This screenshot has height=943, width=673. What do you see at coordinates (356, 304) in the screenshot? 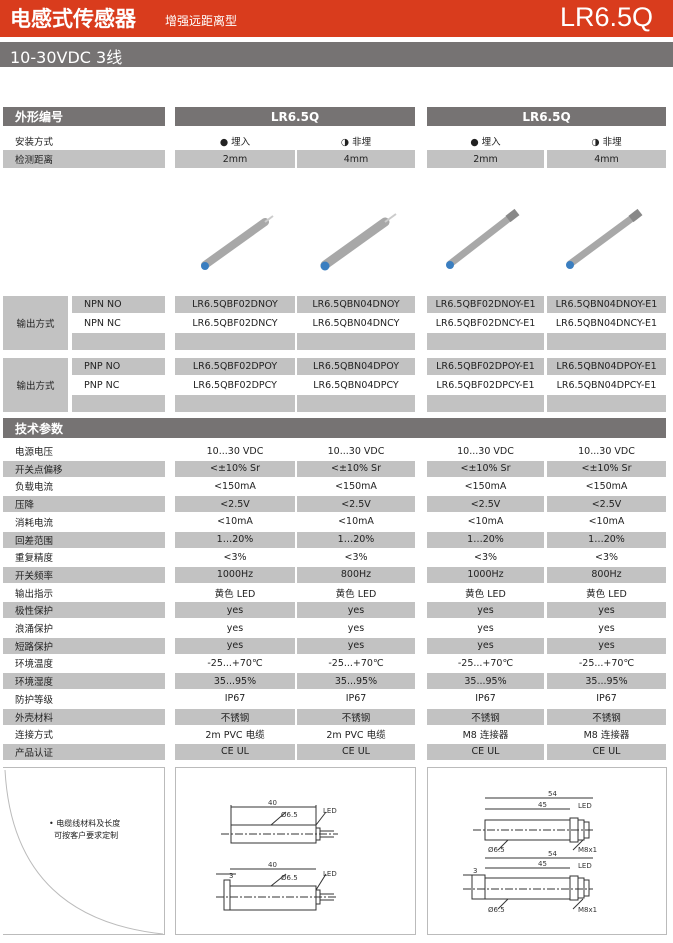
I see `model-code: LR6.5QBN04DNOY` at bounding box center [356, 304].